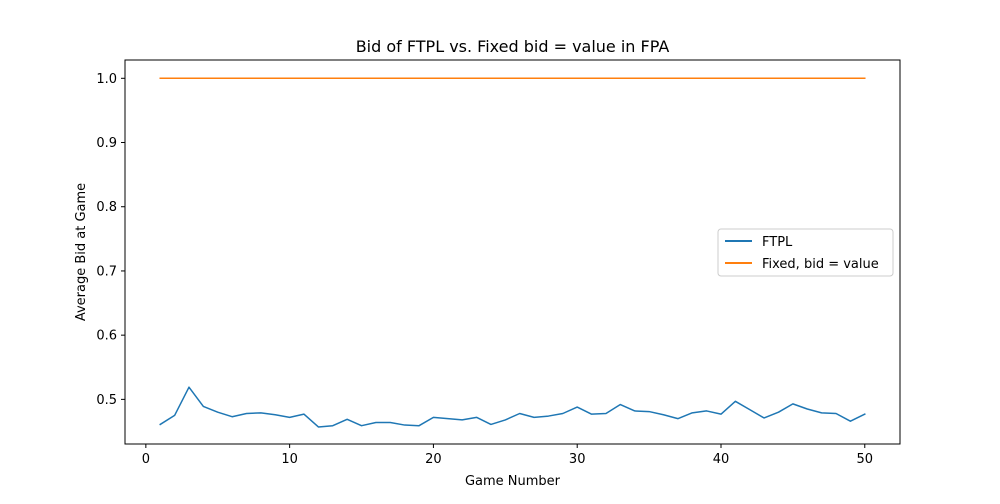  What do you see at coordinates (106, 79) in the screenshot?
I see `y-tick-label: 1.0` at bounding box center [106, 79].